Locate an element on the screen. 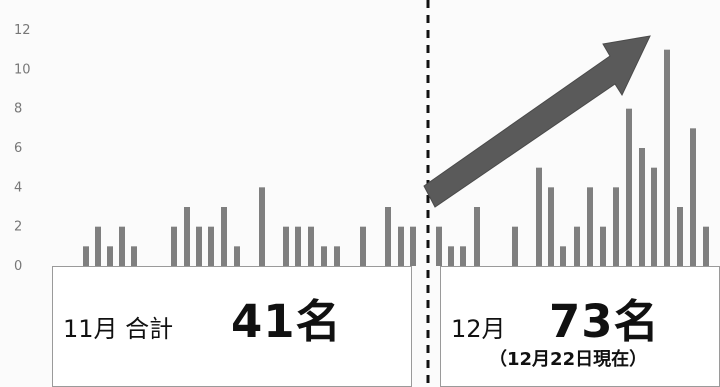  y-tick-label: 2 is located at coordinates (18, 227).